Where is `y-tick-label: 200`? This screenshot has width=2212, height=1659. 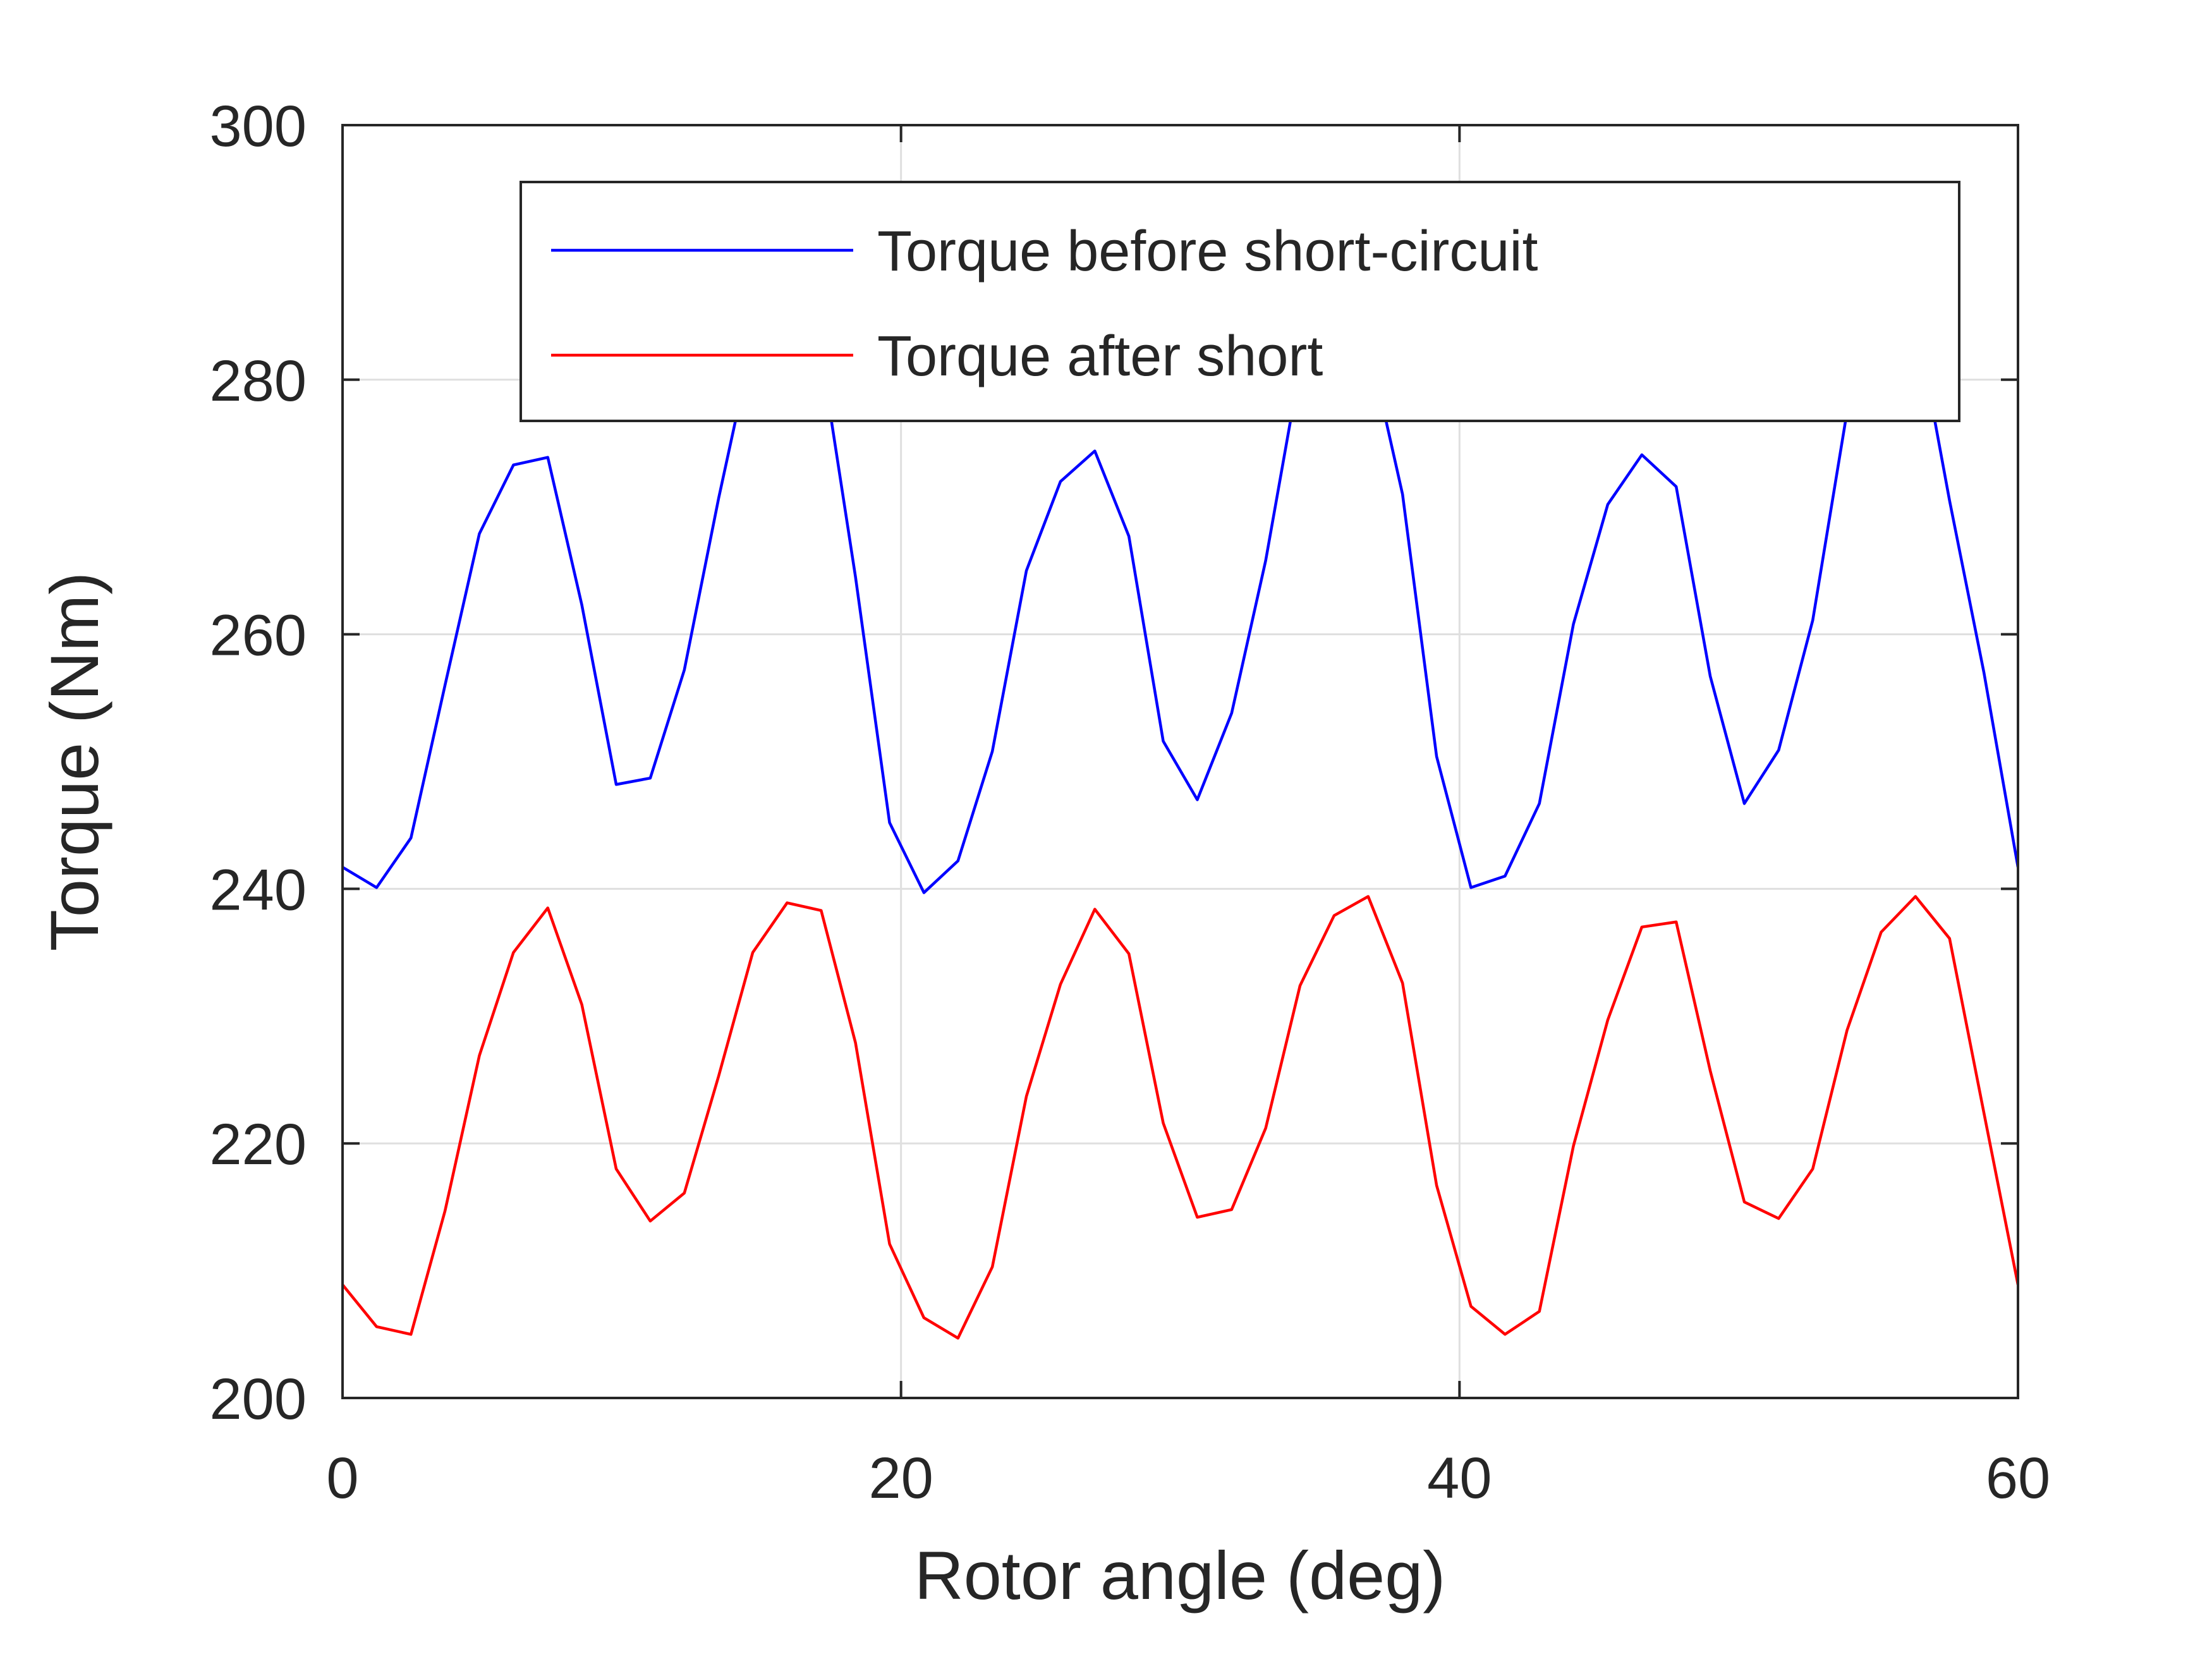 y-tick-label: 200 is located at coordinates (258, 1399).